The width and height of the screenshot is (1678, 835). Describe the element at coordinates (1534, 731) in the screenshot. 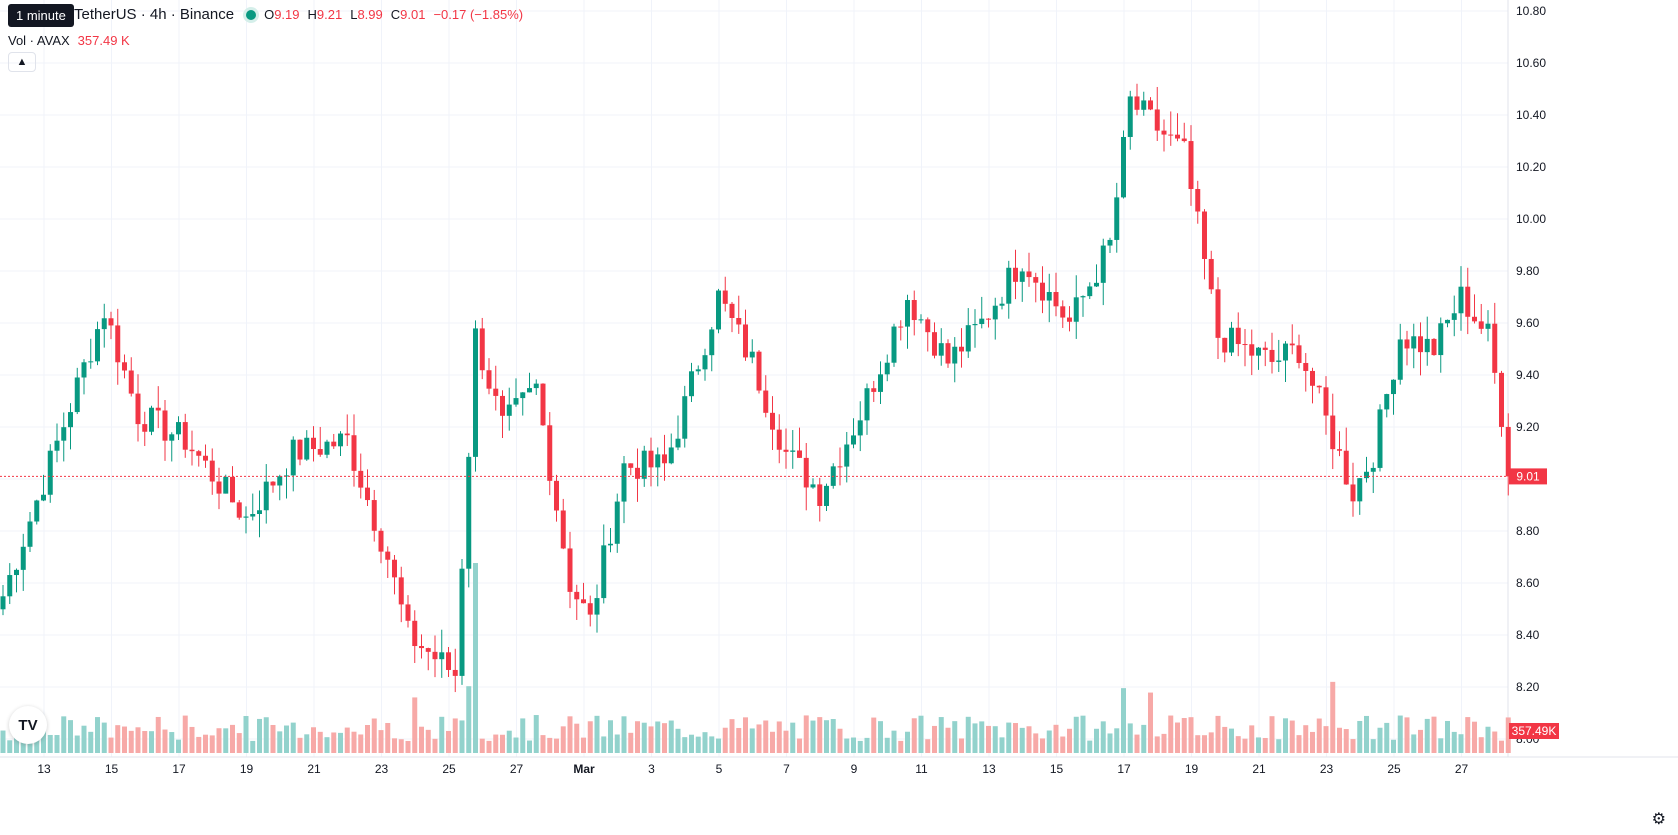

I see `last-volume-tag` at that location.